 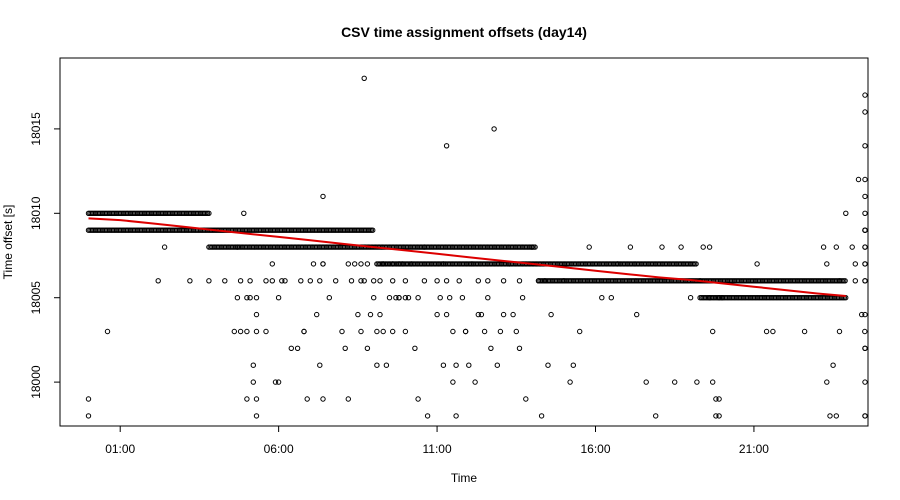 I want to click on y-axis-label: Time offset [s], so click(x=8, y=242).